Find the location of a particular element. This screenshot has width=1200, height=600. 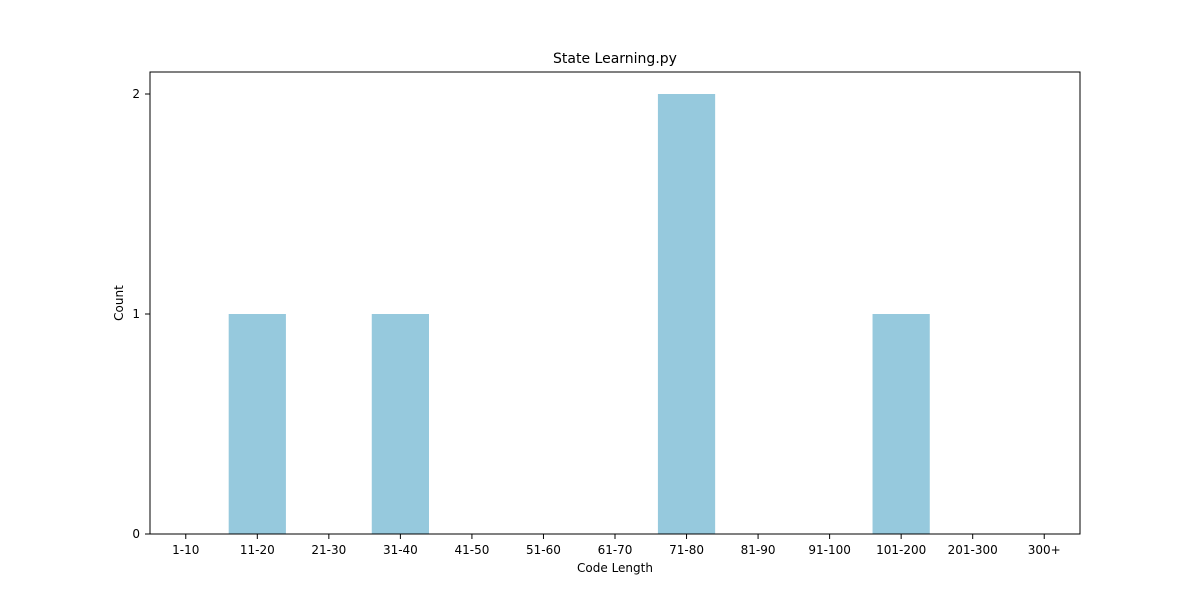

chart-title: State Learning.py is located at coordinates (615, 59).